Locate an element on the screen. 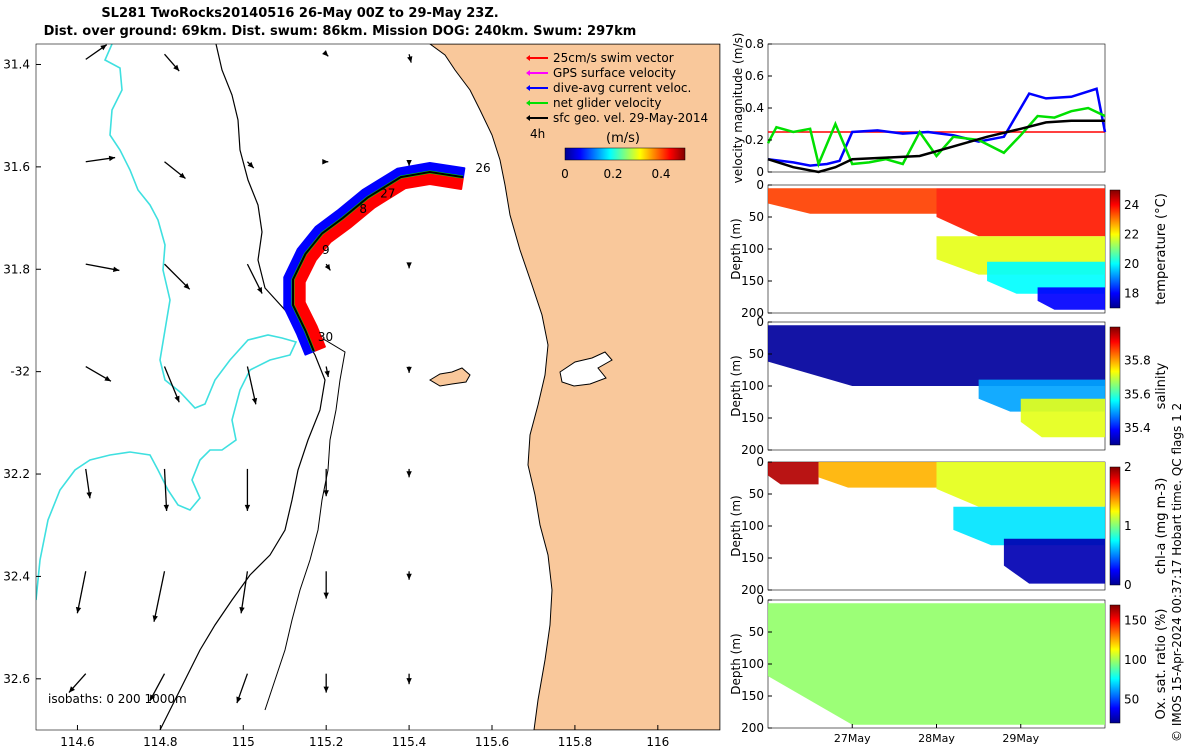 Image resolution: width=1200 pixels, height=750 pixels. velocity-y-tick-label: 0.8 is located at coordinates (754, 44).